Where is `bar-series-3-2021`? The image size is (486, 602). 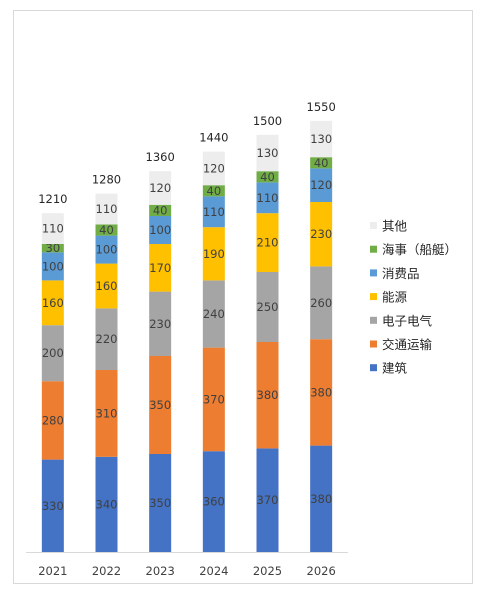
bar-series-3-2021 is located at coordinates (52, 303).